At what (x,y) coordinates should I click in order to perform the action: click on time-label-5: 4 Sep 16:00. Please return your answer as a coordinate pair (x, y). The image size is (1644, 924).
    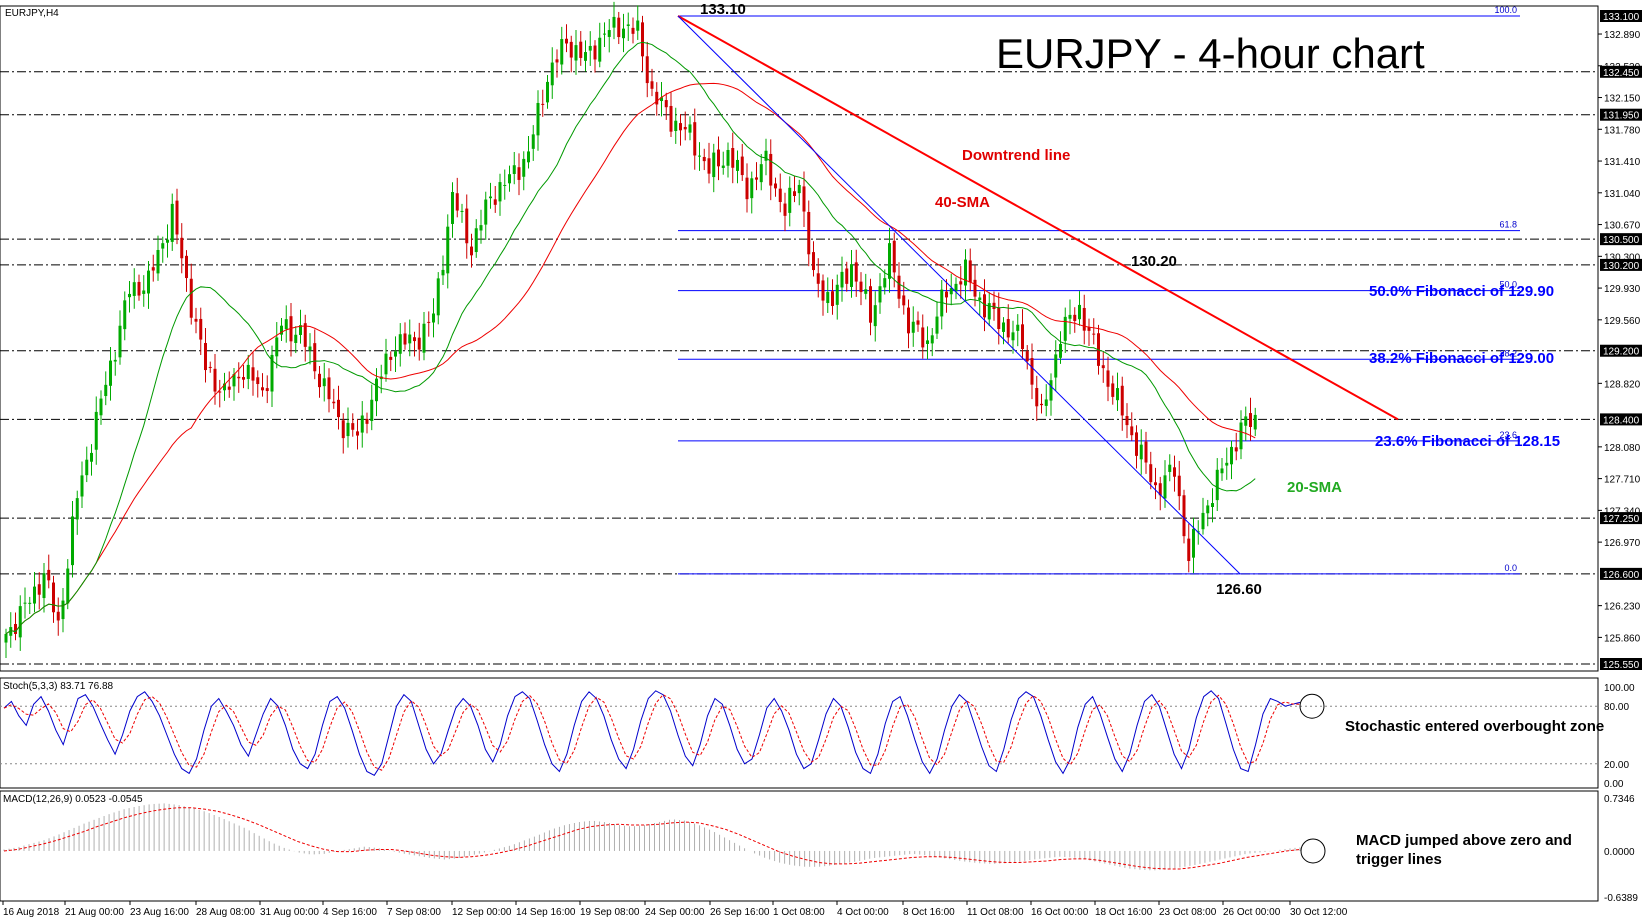
    Looking at the image, I should click on (350, 912).